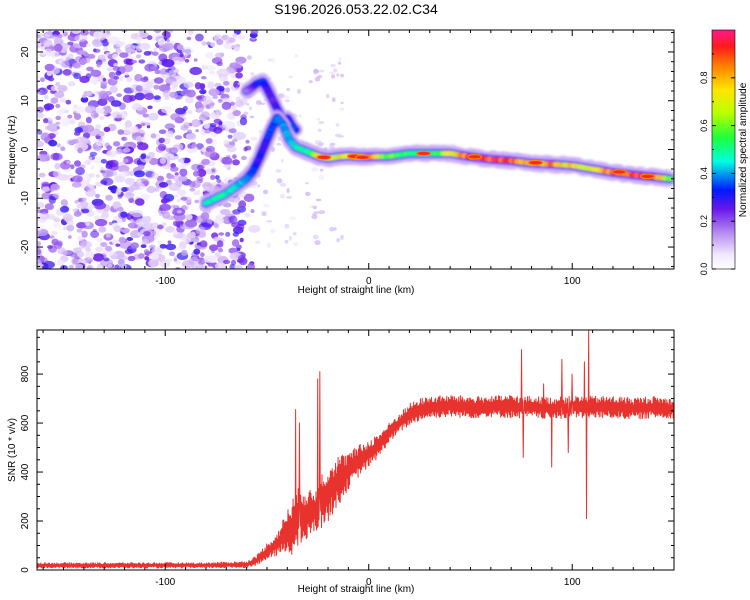 The width and height of the screenshot is (750, 600). What do you see at coordinates (723, 149) in the screenshot?
I see `colorbar-gradient` at bounding box center [723, 149].